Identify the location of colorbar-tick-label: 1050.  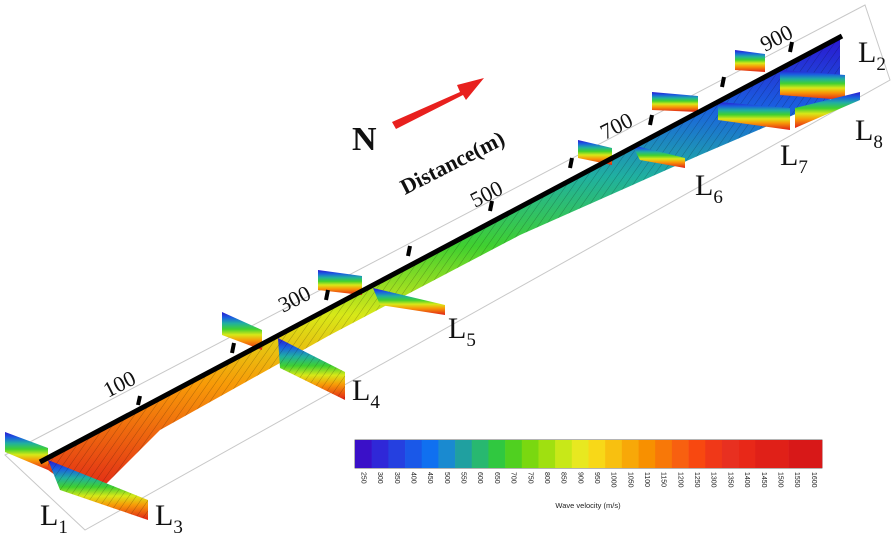
(629, 480).